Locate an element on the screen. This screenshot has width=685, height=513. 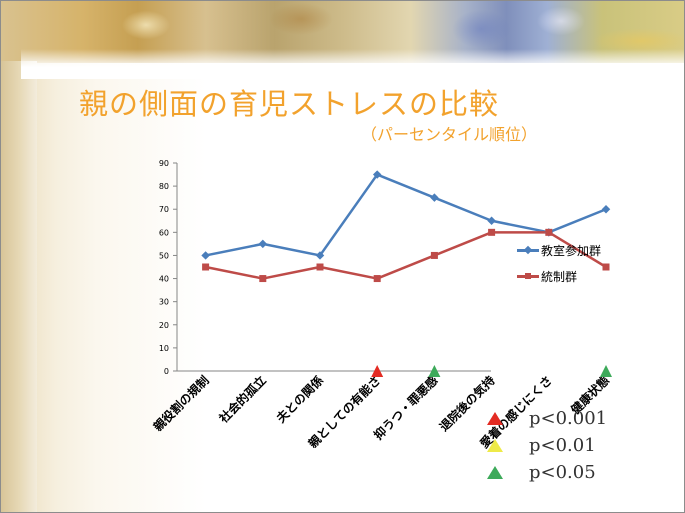
series-line-control is located at coordinates (406, 255).